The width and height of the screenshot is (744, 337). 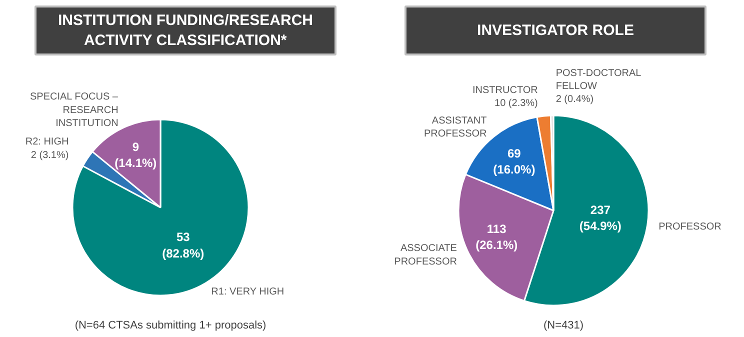 I want to click on text: (N=431), so click(x=563, y=326).